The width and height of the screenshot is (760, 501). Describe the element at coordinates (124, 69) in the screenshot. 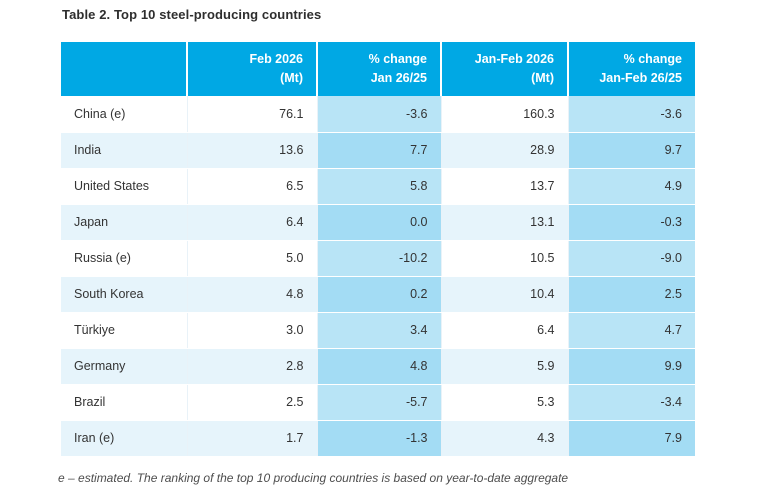

I see `header-country` at that location.